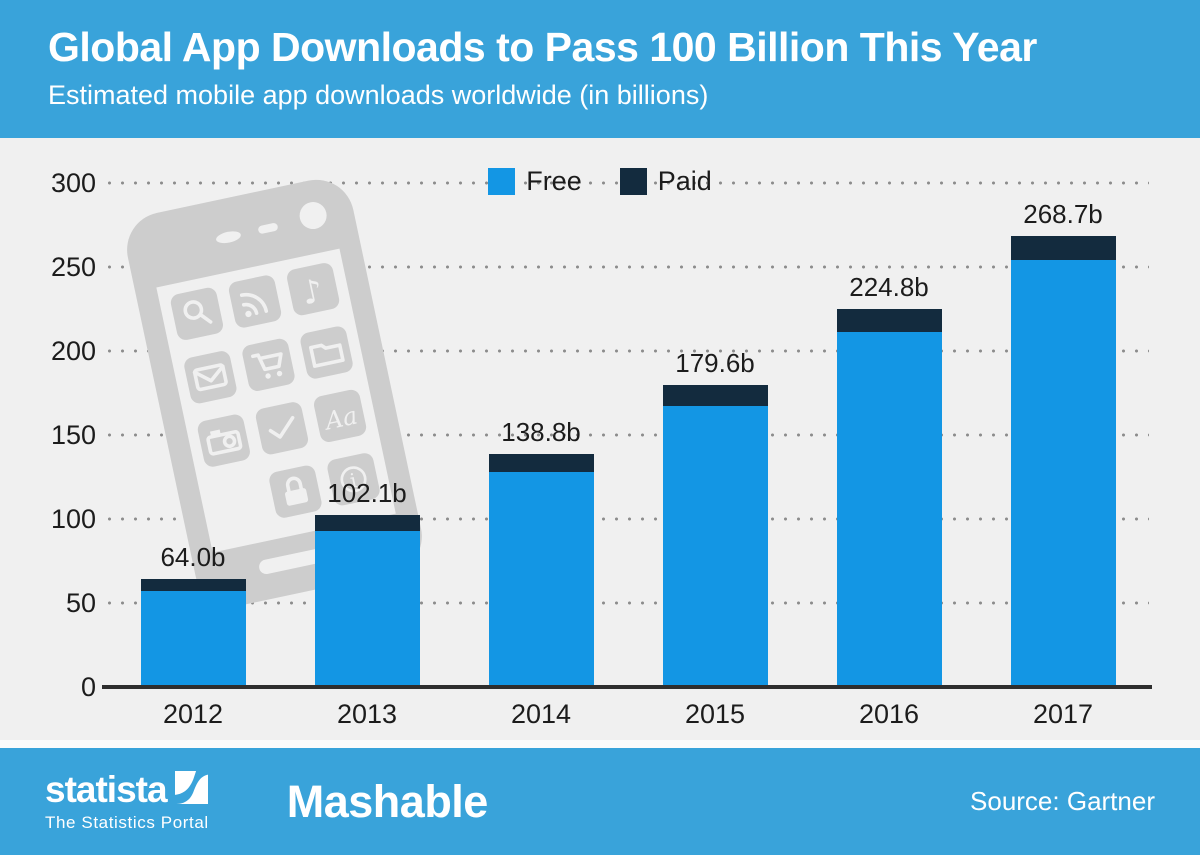  I want to click on bar-segment-free-2016, so click(889, 509).